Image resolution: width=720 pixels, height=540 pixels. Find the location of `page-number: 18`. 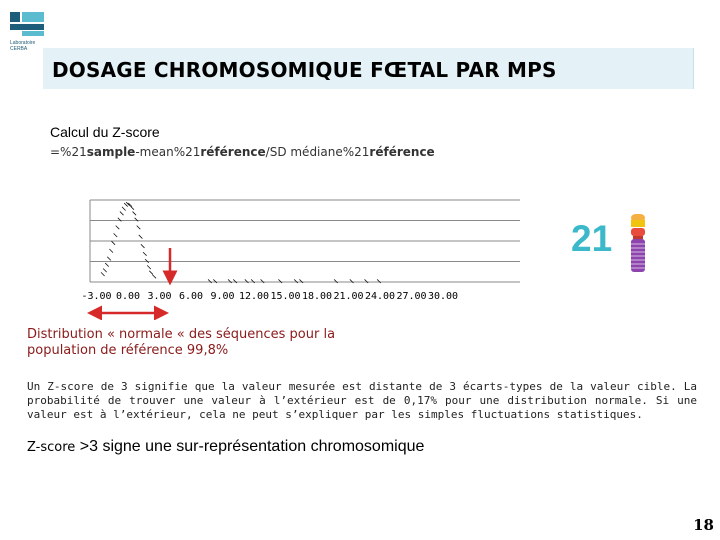

page-number: 18 is located at coordinates (703, 525).